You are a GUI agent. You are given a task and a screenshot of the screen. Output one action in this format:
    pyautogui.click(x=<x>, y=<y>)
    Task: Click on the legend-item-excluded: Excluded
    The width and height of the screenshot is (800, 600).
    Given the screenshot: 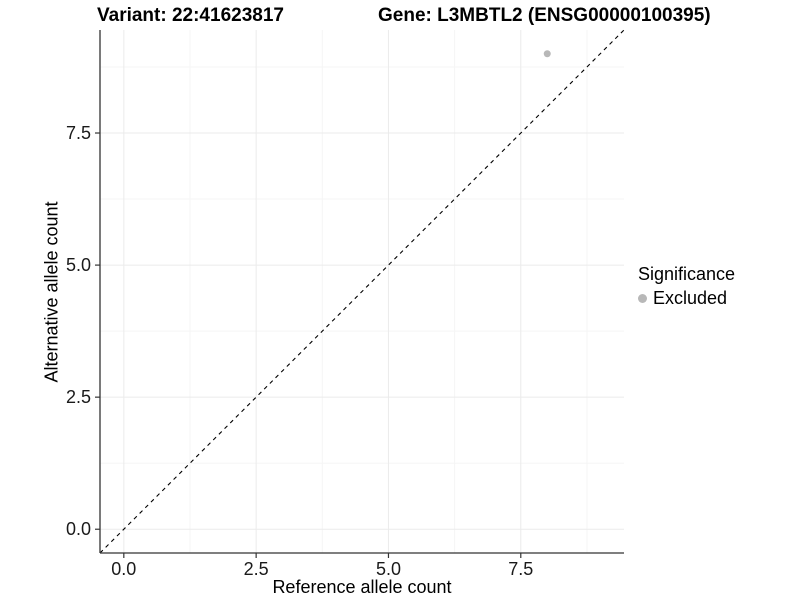 What is the action you would take?
    pyautogui.click(x=686, y=298)
    